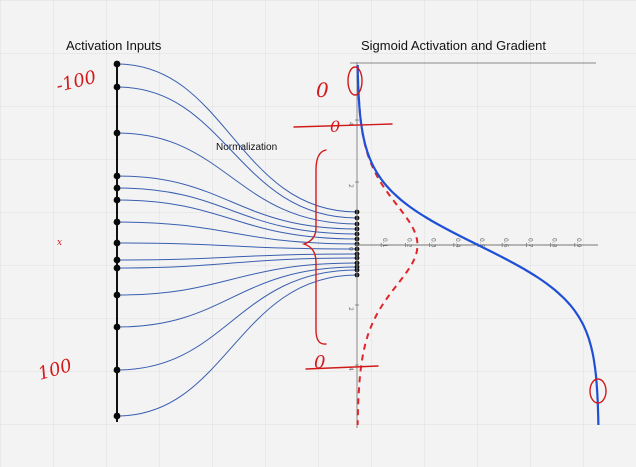  I want to click on underline-bottom-mark, so click(342, 367).